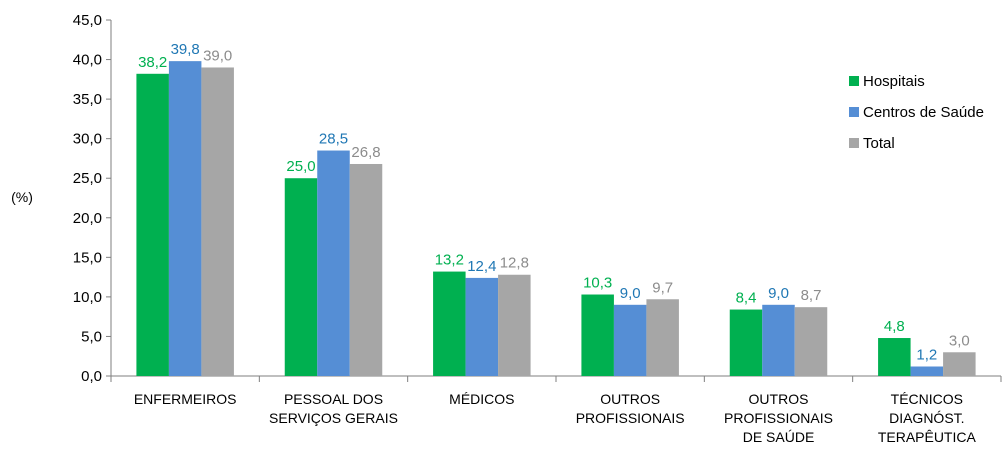  What do you see at coordinates (923, 112) in the screenshot?
I see `legend-label: Centros de Saúde` at bounding box center [923, 112].